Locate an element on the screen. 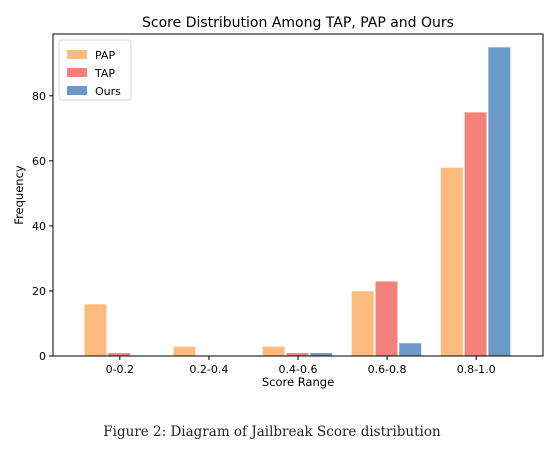  legend-swatch-ours is located at coordinates (77, 90).